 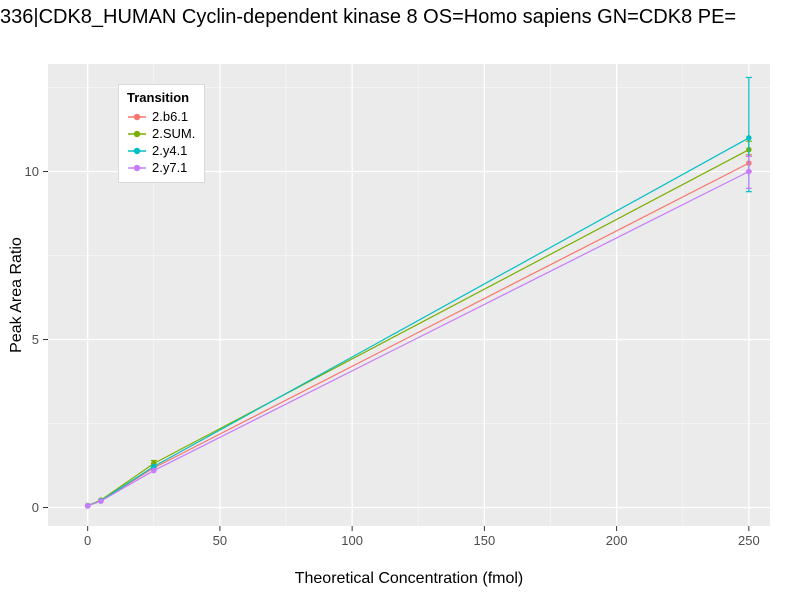 I want to click on legend-label: 2.SUM., so click(x=174, y=133).